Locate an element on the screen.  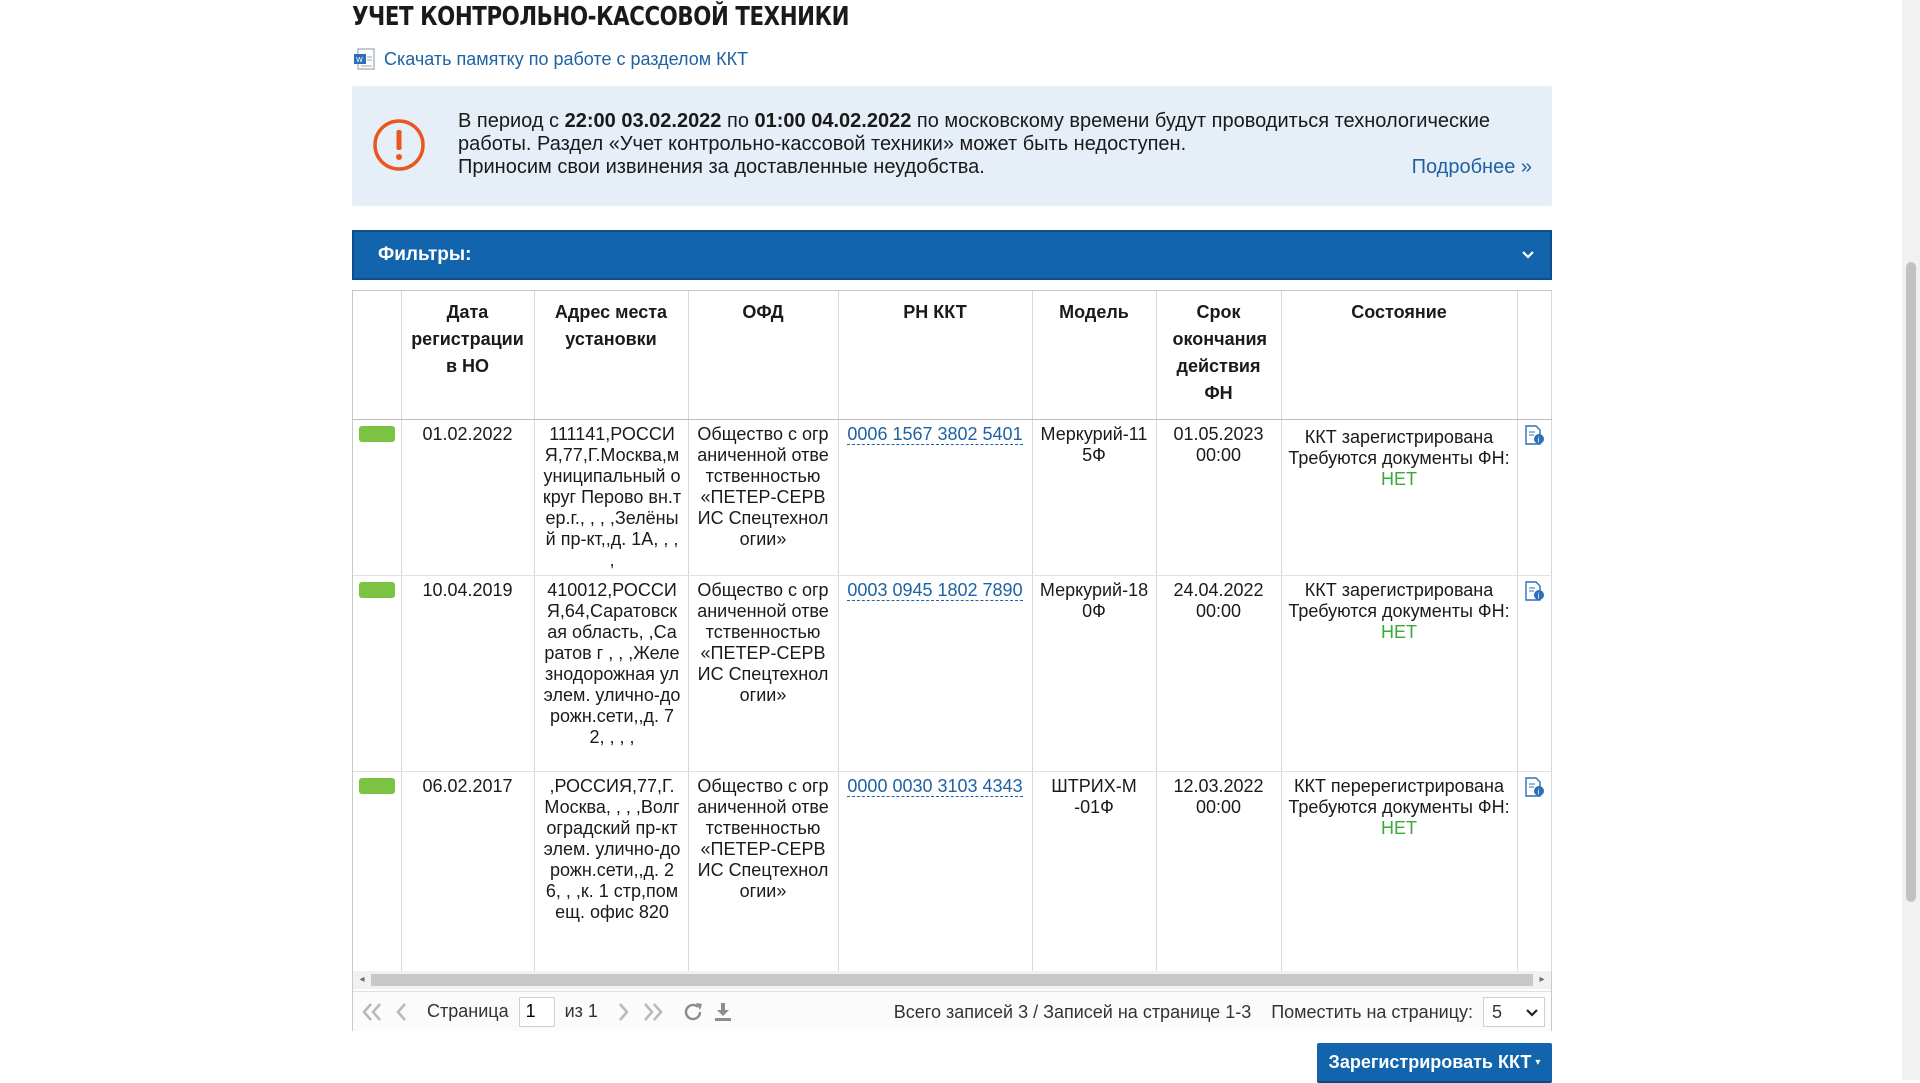
filters-panel-header: Фильтры: is located at coordinates (952, 255).